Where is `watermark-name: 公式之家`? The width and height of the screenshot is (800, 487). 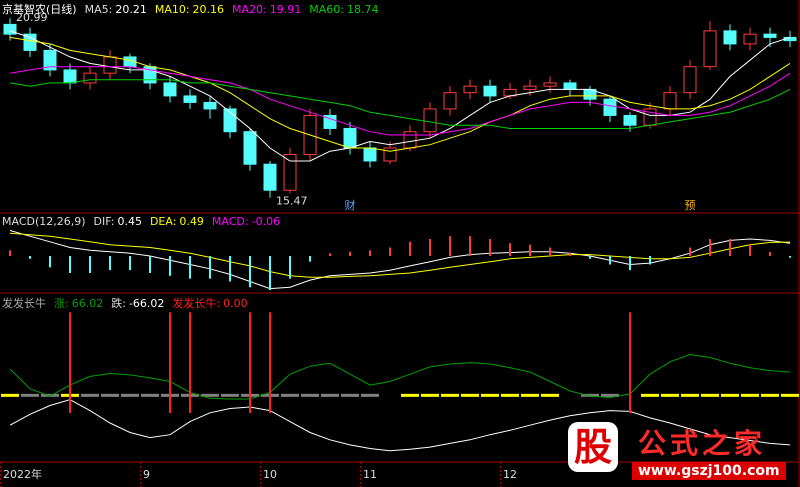 watermark-name: 公式之家 is located at coordinates (702, 443).